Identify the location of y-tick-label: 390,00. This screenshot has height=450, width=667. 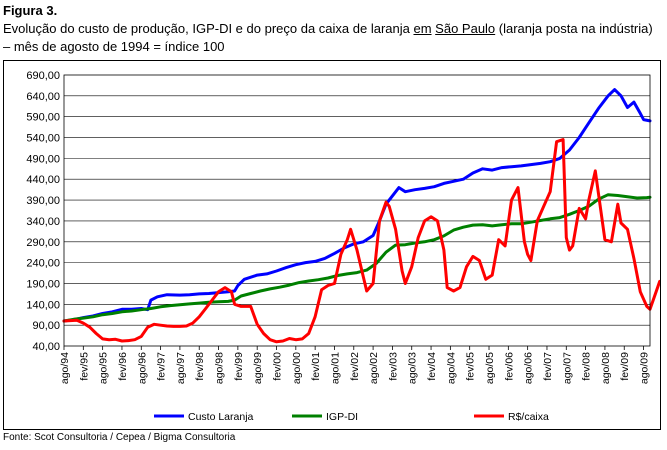
(43, 201).